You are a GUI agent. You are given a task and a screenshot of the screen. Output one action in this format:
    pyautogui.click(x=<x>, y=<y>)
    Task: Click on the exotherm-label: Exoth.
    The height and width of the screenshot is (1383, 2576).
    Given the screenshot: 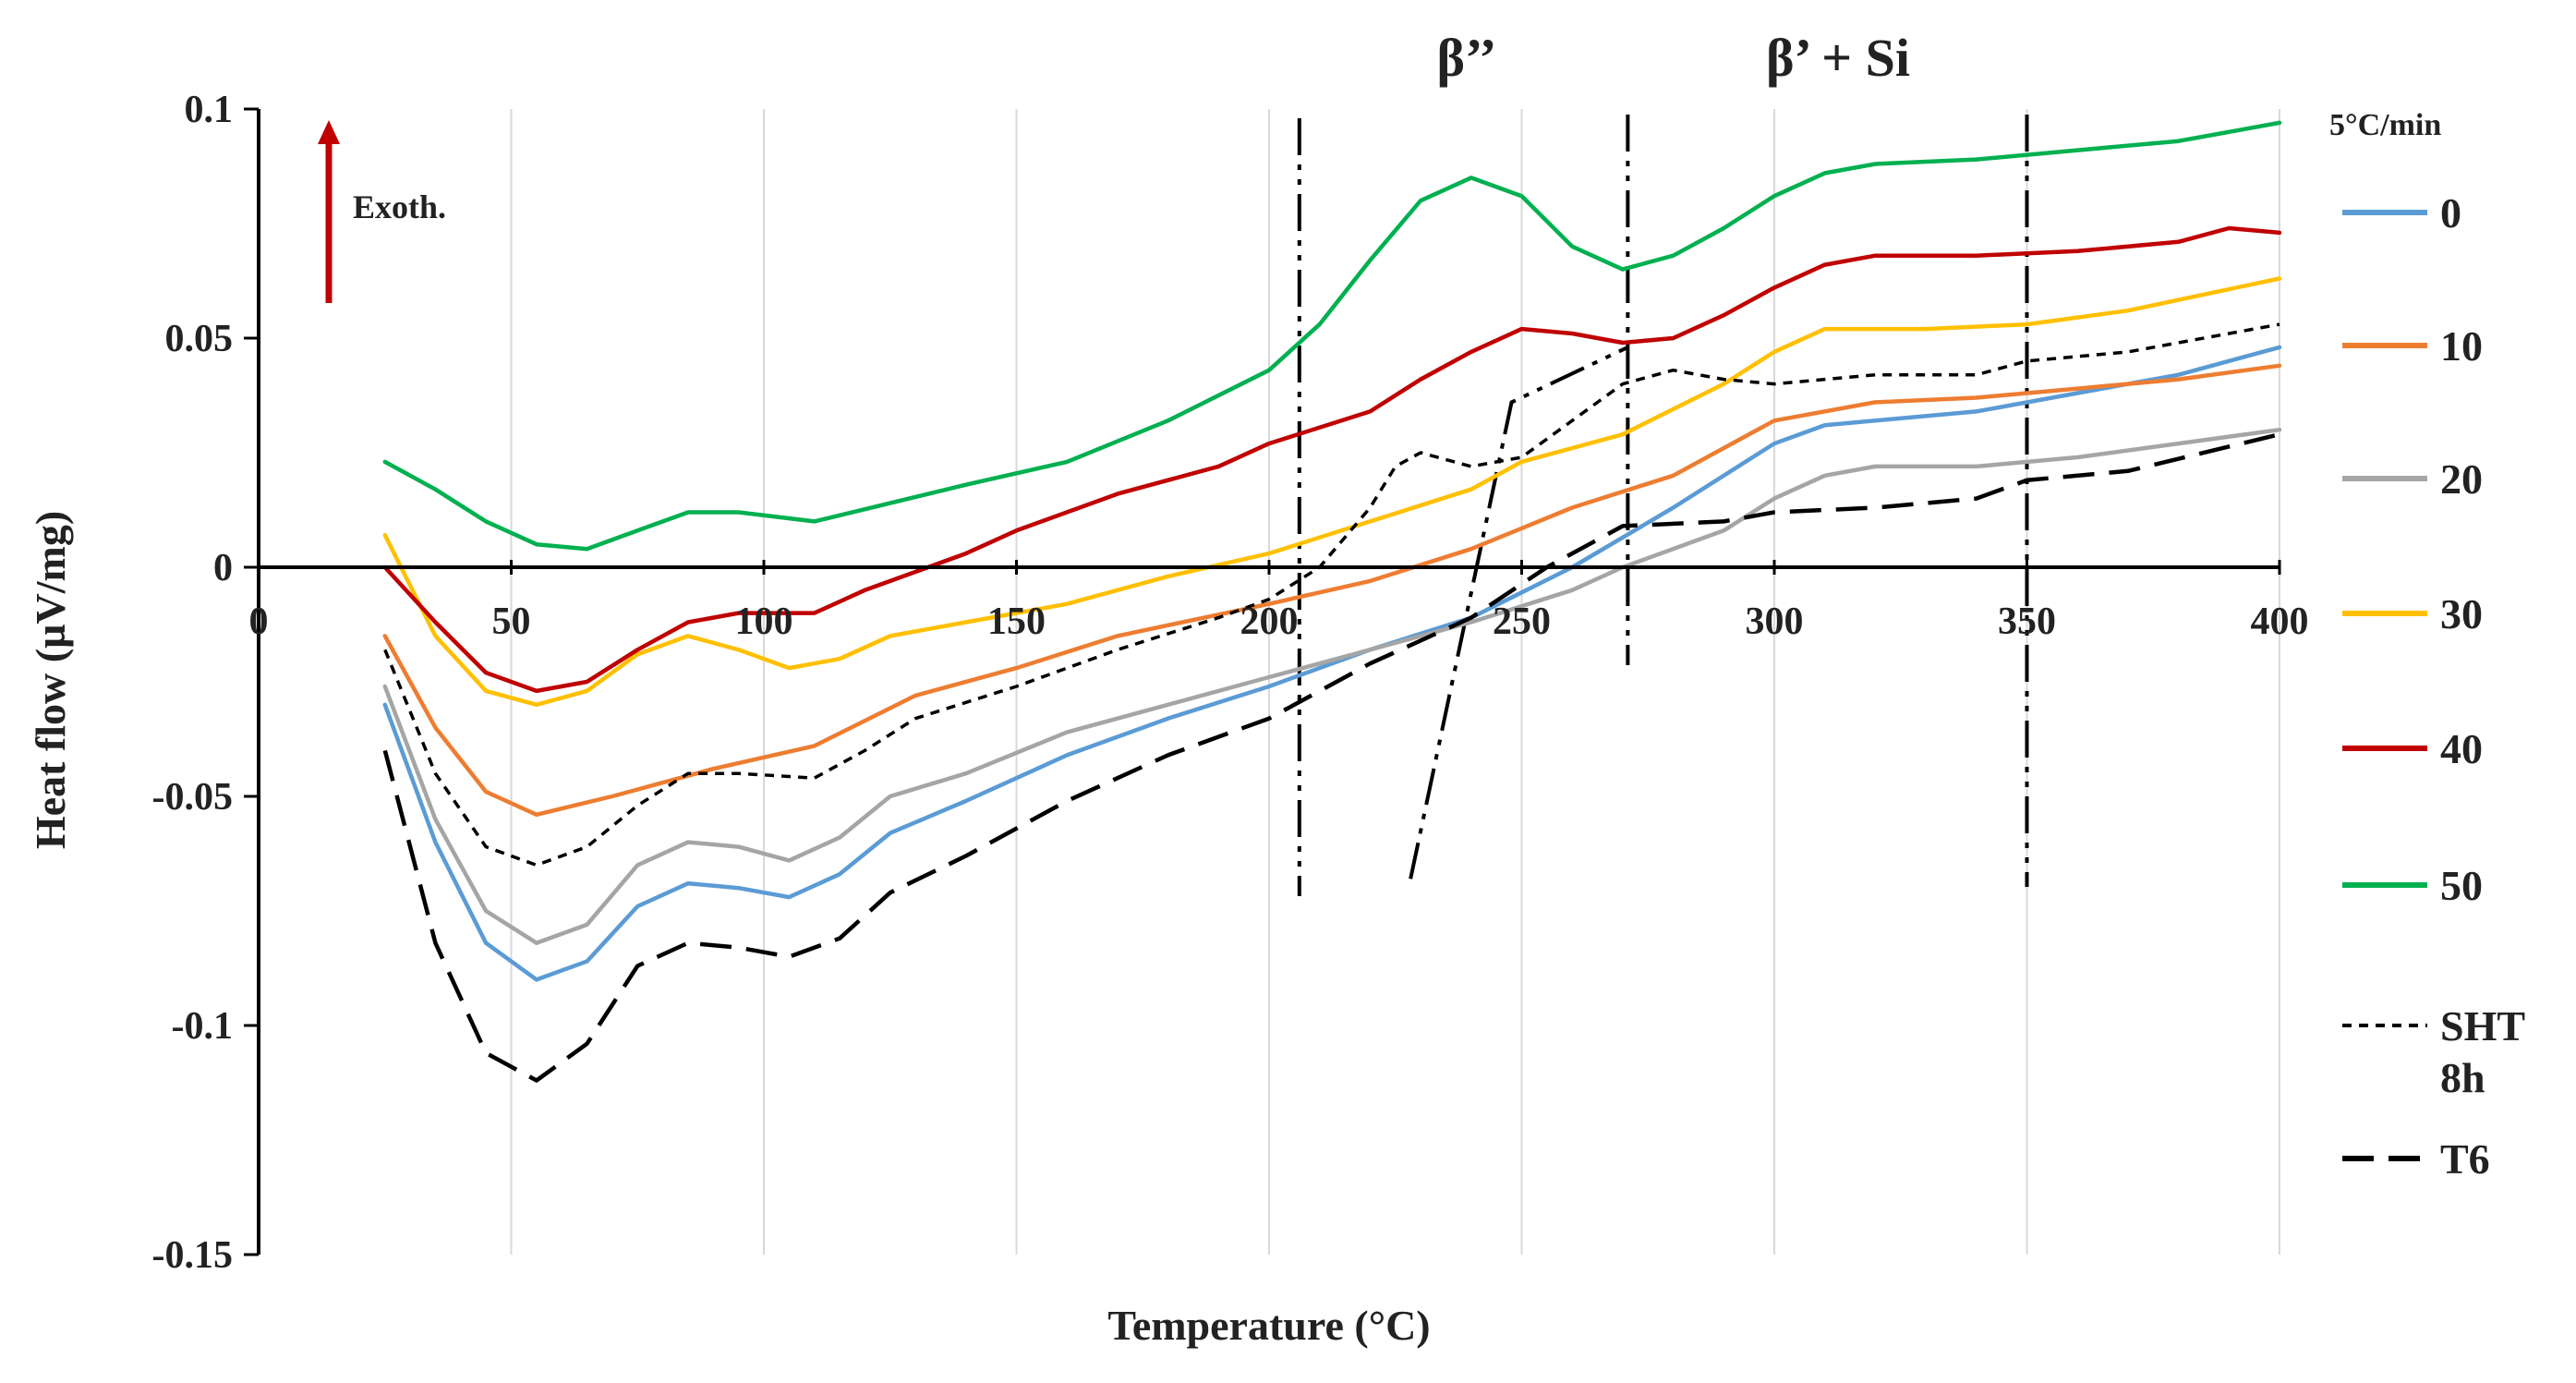 What is the action you would take?
    pyautogui.click(x=399, y=206)
    